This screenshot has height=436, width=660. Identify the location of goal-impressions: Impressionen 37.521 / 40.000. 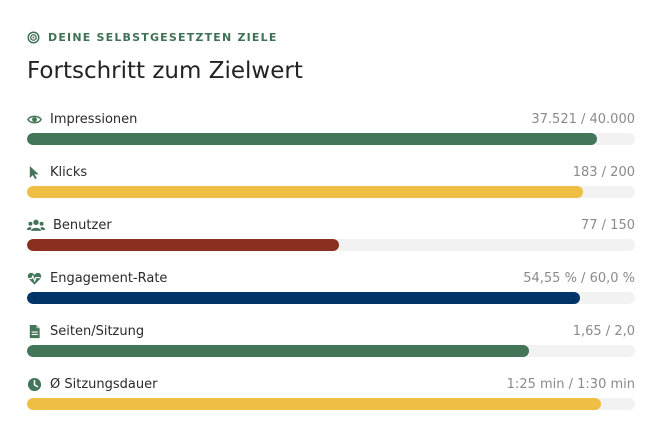
(331, 134).